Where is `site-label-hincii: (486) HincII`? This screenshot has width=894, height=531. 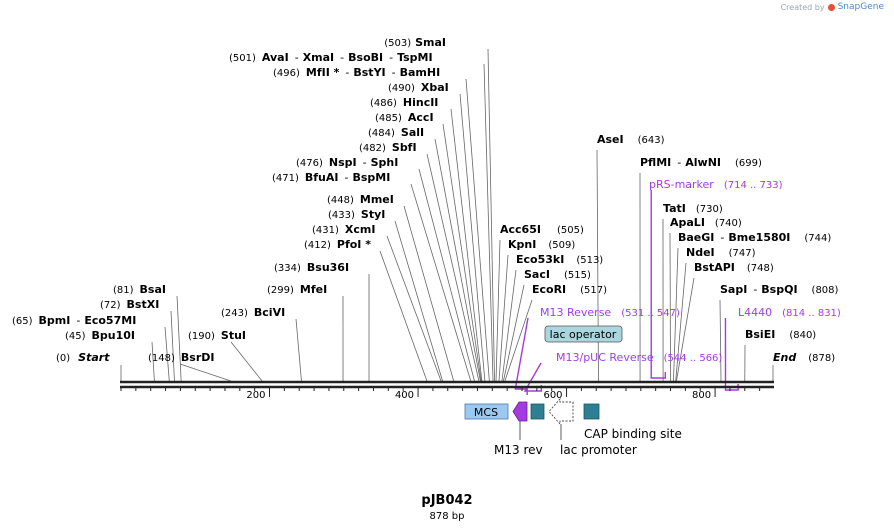 site-label-hincii: (486) HincII is located at coordinates (404, 102).